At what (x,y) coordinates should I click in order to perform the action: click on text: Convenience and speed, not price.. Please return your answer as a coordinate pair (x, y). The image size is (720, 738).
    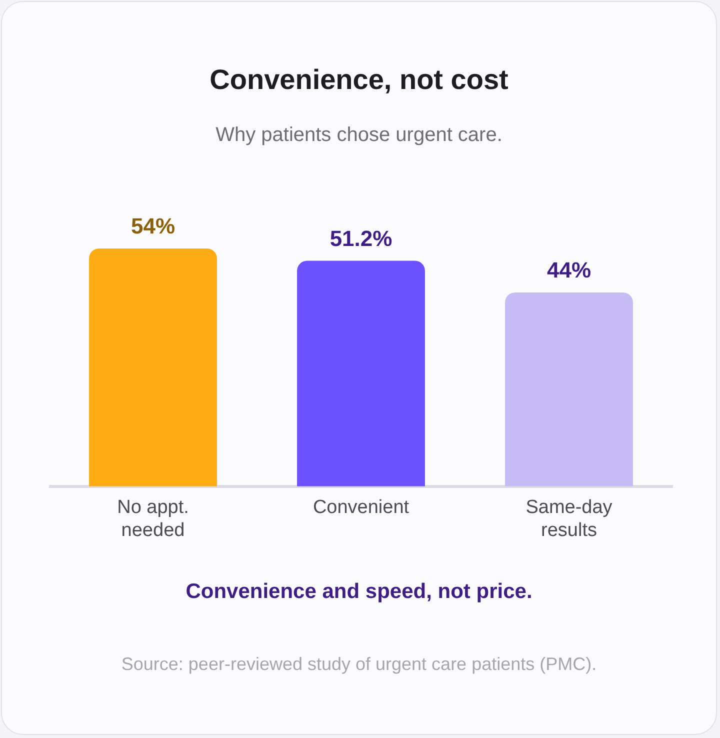
    Looking at the image, I should click on (359, 592).